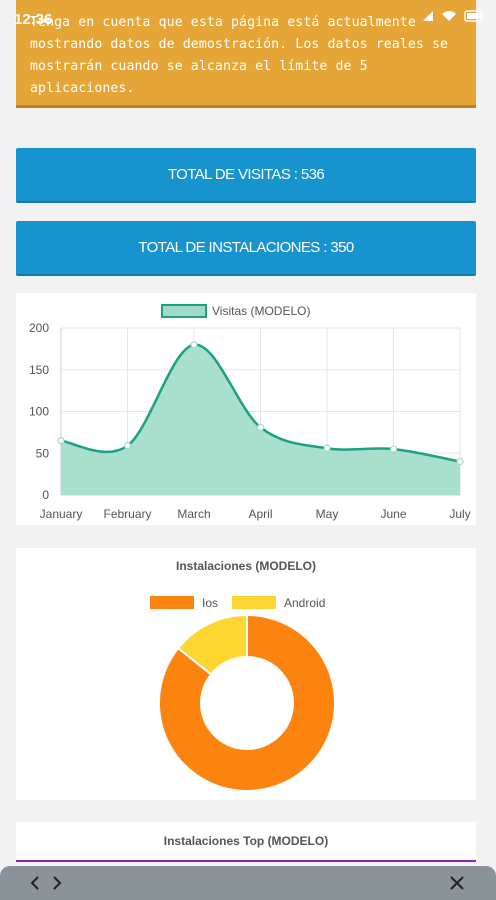  What do you see at coordinates (247, 702) in the screenshot?
I see `donut-slice-ios` at bounding box center [247, 702].